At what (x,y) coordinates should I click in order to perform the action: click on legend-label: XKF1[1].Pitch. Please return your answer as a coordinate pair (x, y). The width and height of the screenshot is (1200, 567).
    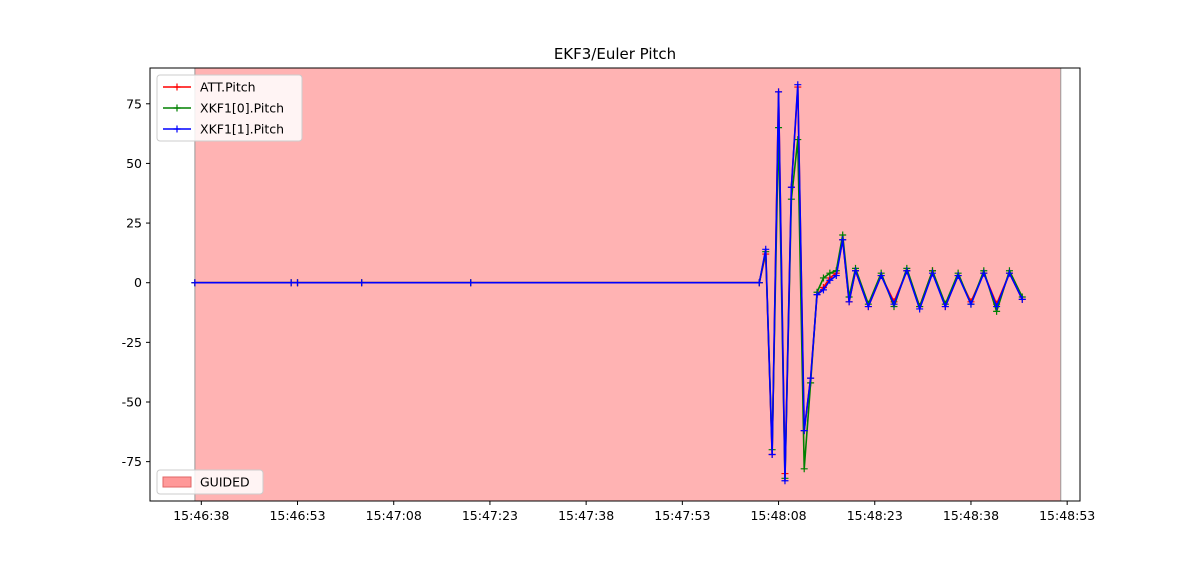
    Looking at the image, I should click on (242, 129).